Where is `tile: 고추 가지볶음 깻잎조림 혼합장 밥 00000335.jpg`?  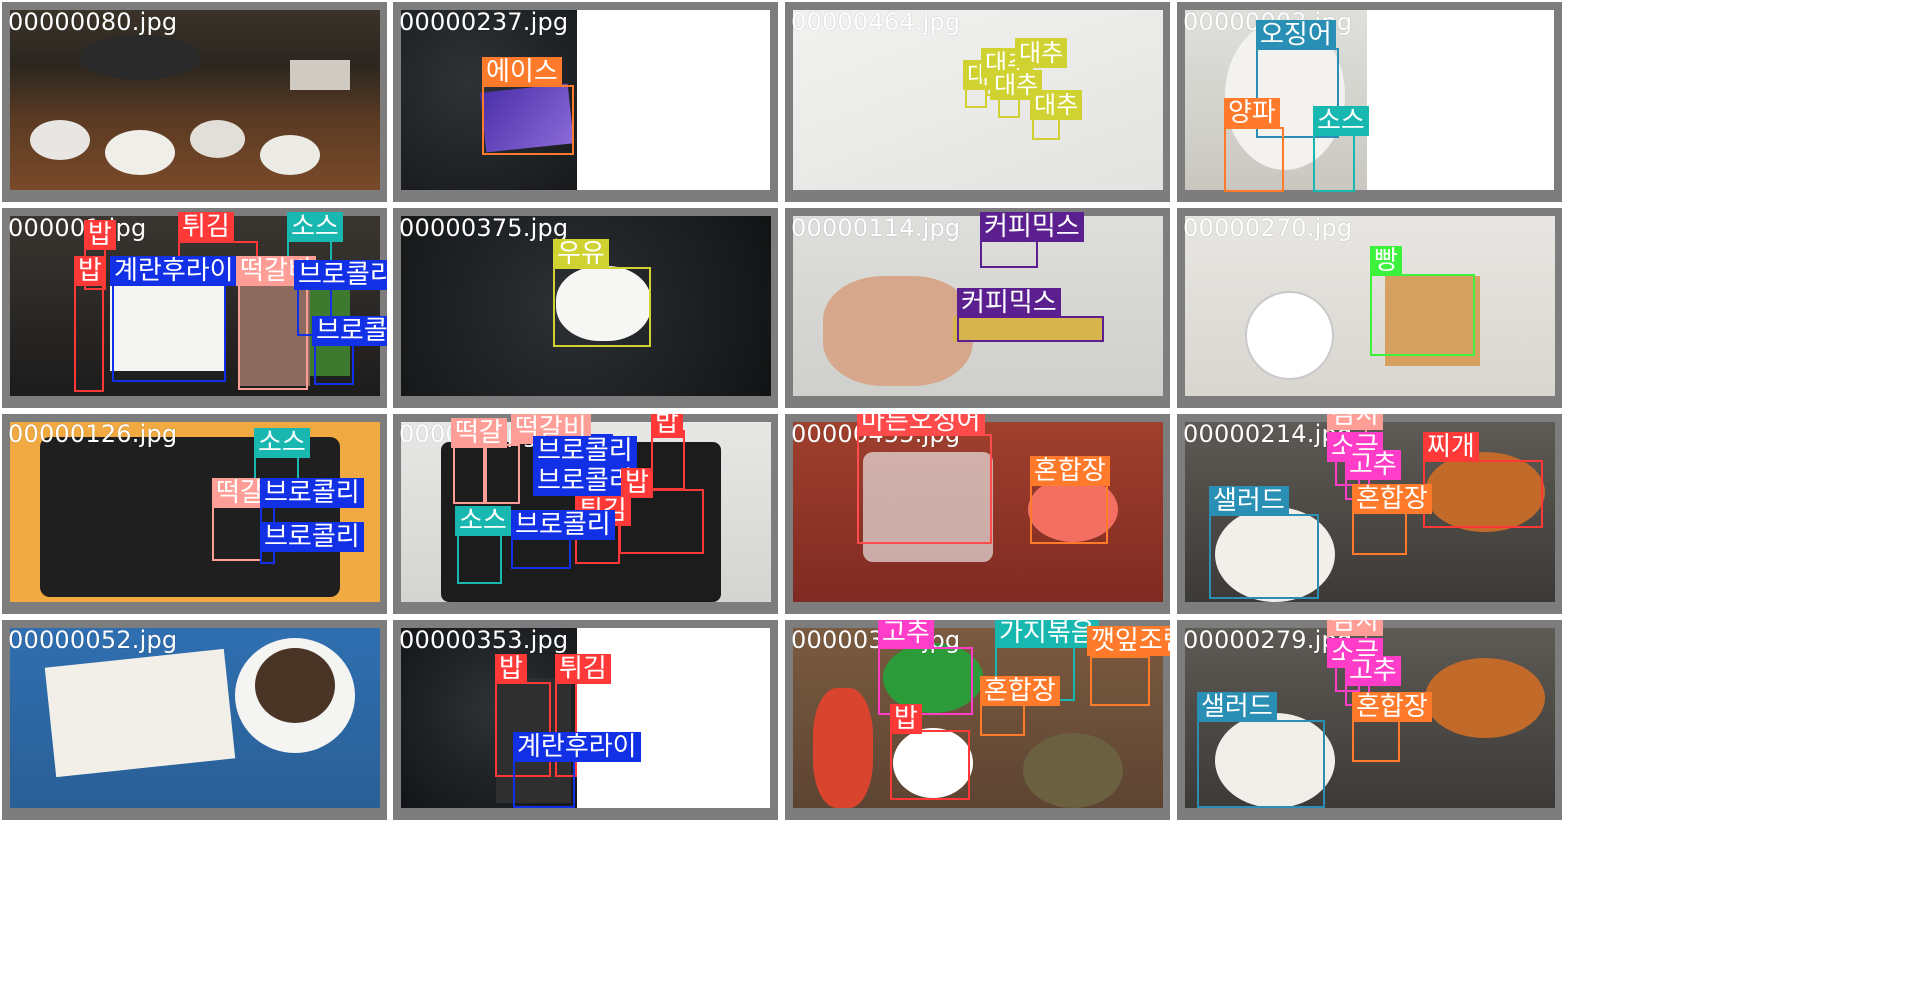
tile: 고추 가지볶음 깻잎조림 혼합장 밥 00000335.jpg is located at coordinates (977, 720).